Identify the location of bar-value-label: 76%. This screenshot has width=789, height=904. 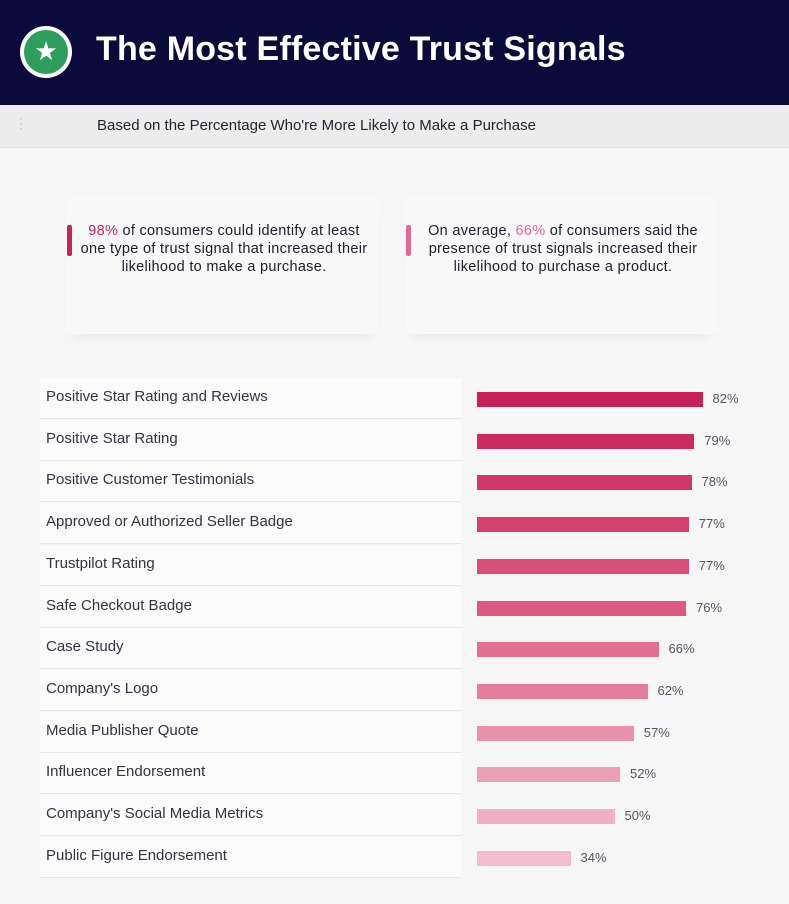
(709, 607).